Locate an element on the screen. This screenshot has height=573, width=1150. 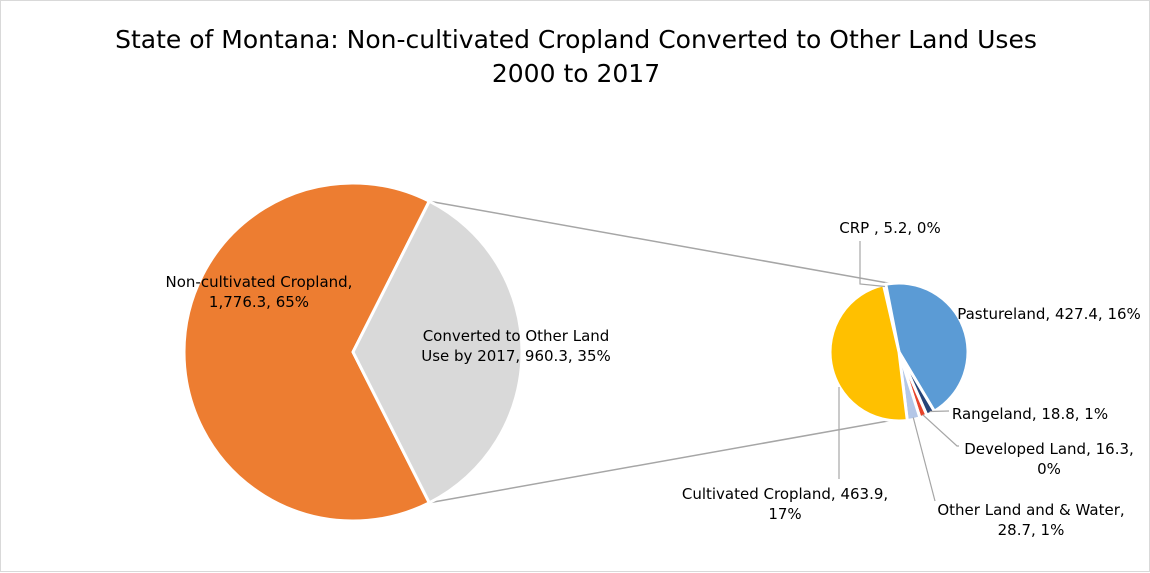
slice-converted-to-other-land-use-by-2017 is located at coordinates (437, 352).